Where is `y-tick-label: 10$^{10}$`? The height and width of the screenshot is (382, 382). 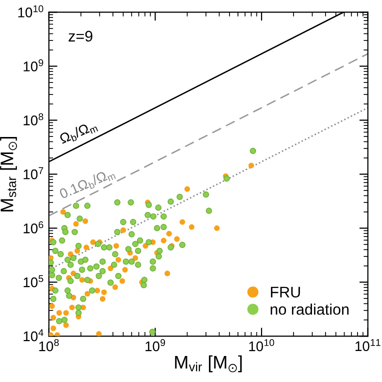
y-tick-label: 10$^{10}$ is located at coordinates (31, 11).